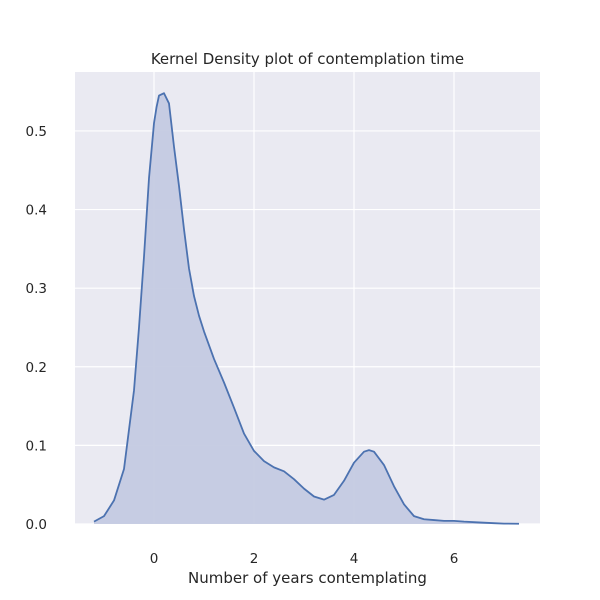  Describe the element at coordinates (307, 578) in the screenshot. I see `x-axis-label: Number of years contemplating` at that location.